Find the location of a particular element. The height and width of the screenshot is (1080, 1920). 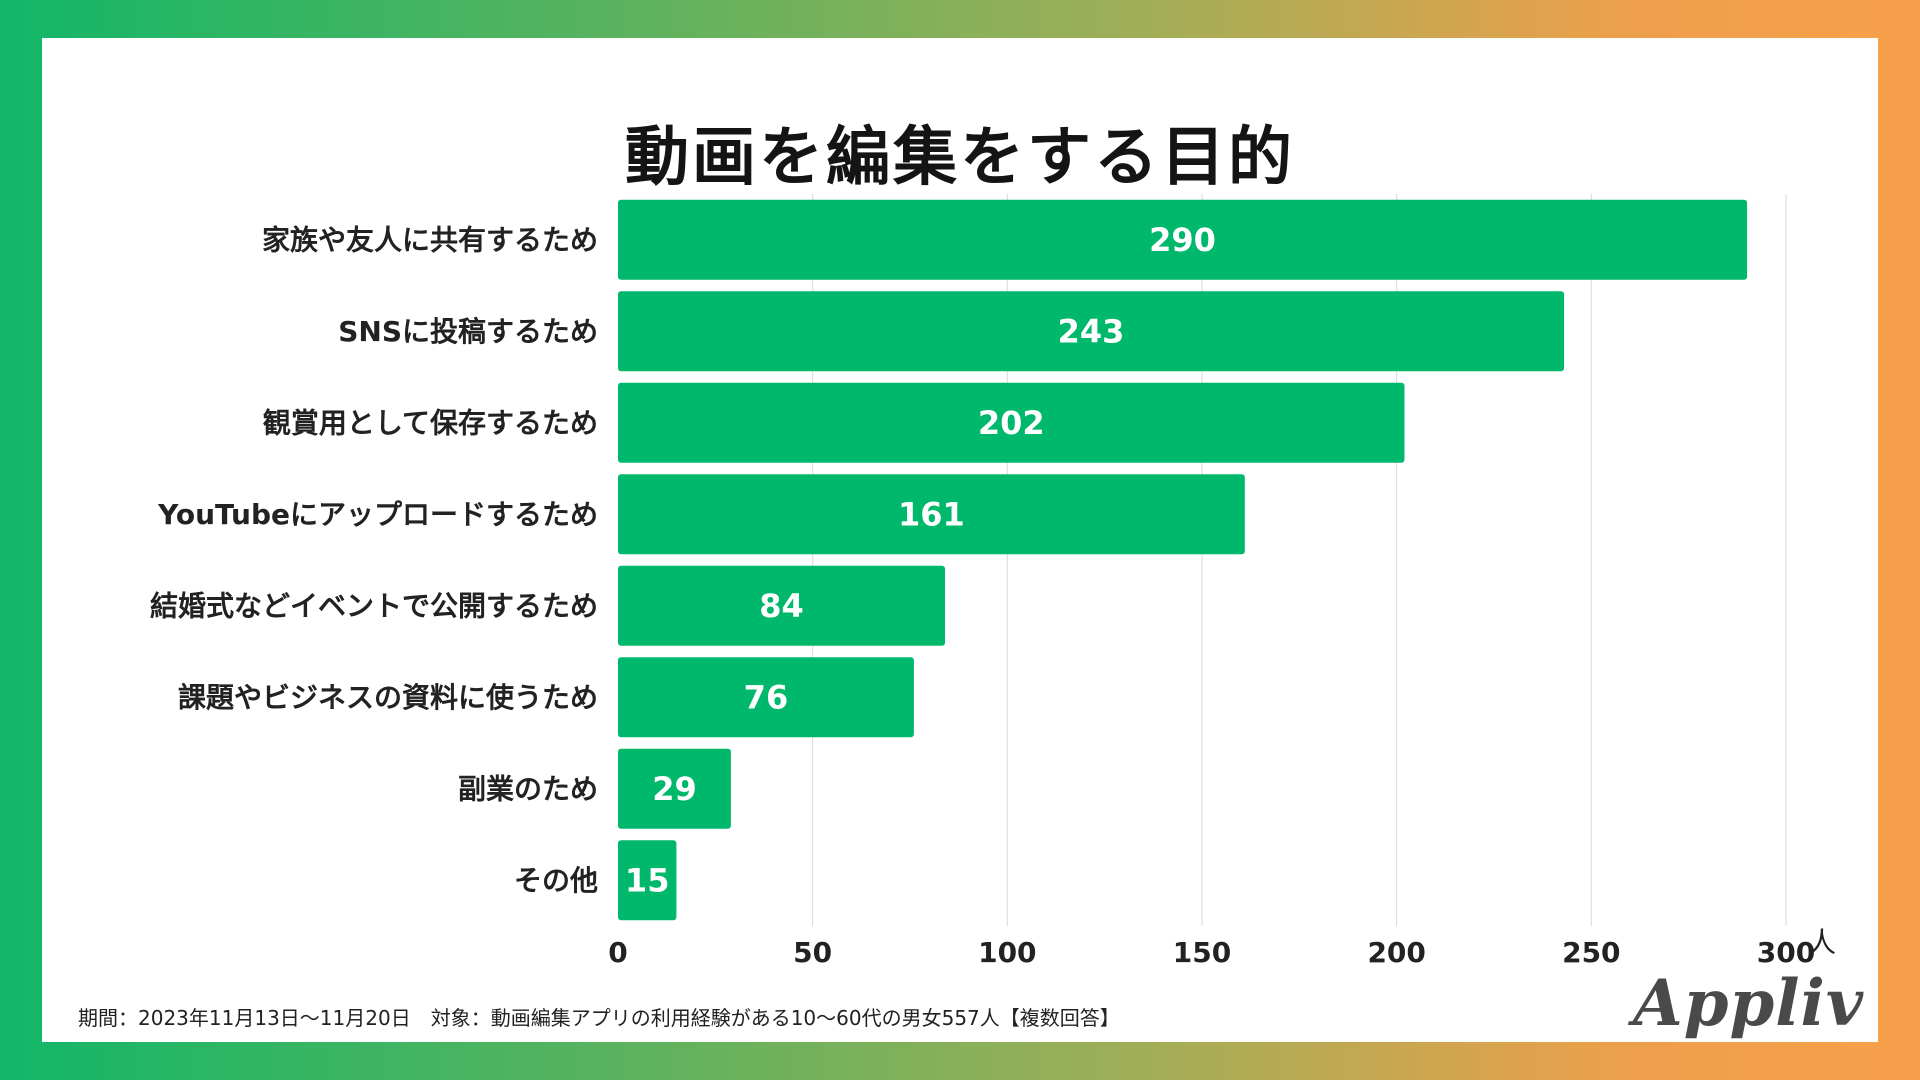

x-tick-label: 50 is located at coordinates (812, 952).